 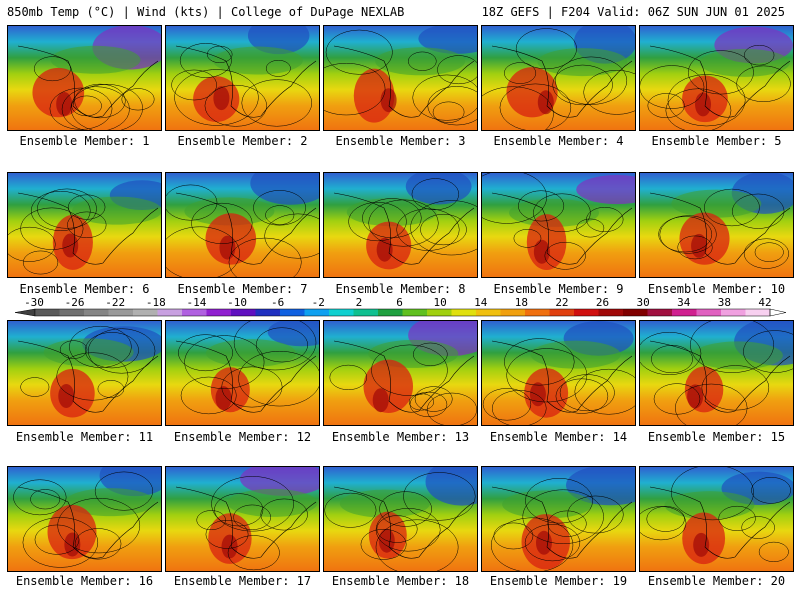 I want to click on ensemble-member-label: Ensemble Member: 3, so click(x=400, y=141).